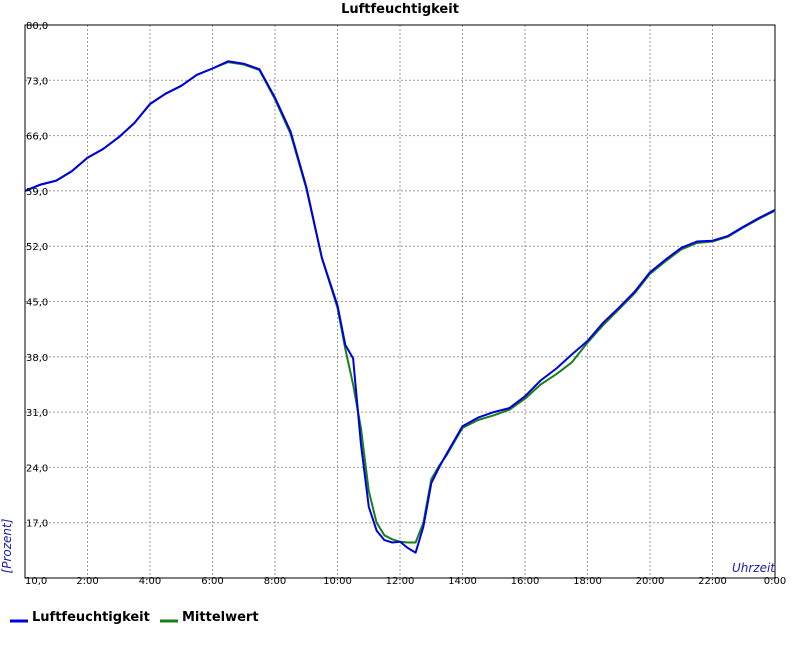 Image resolution: width=800 pixels, height=650 pixels. What do you see at coordinates (37, 81) in the screenshot?
I see `y-tick-label: 73,0` at bounding box center [37, 81].